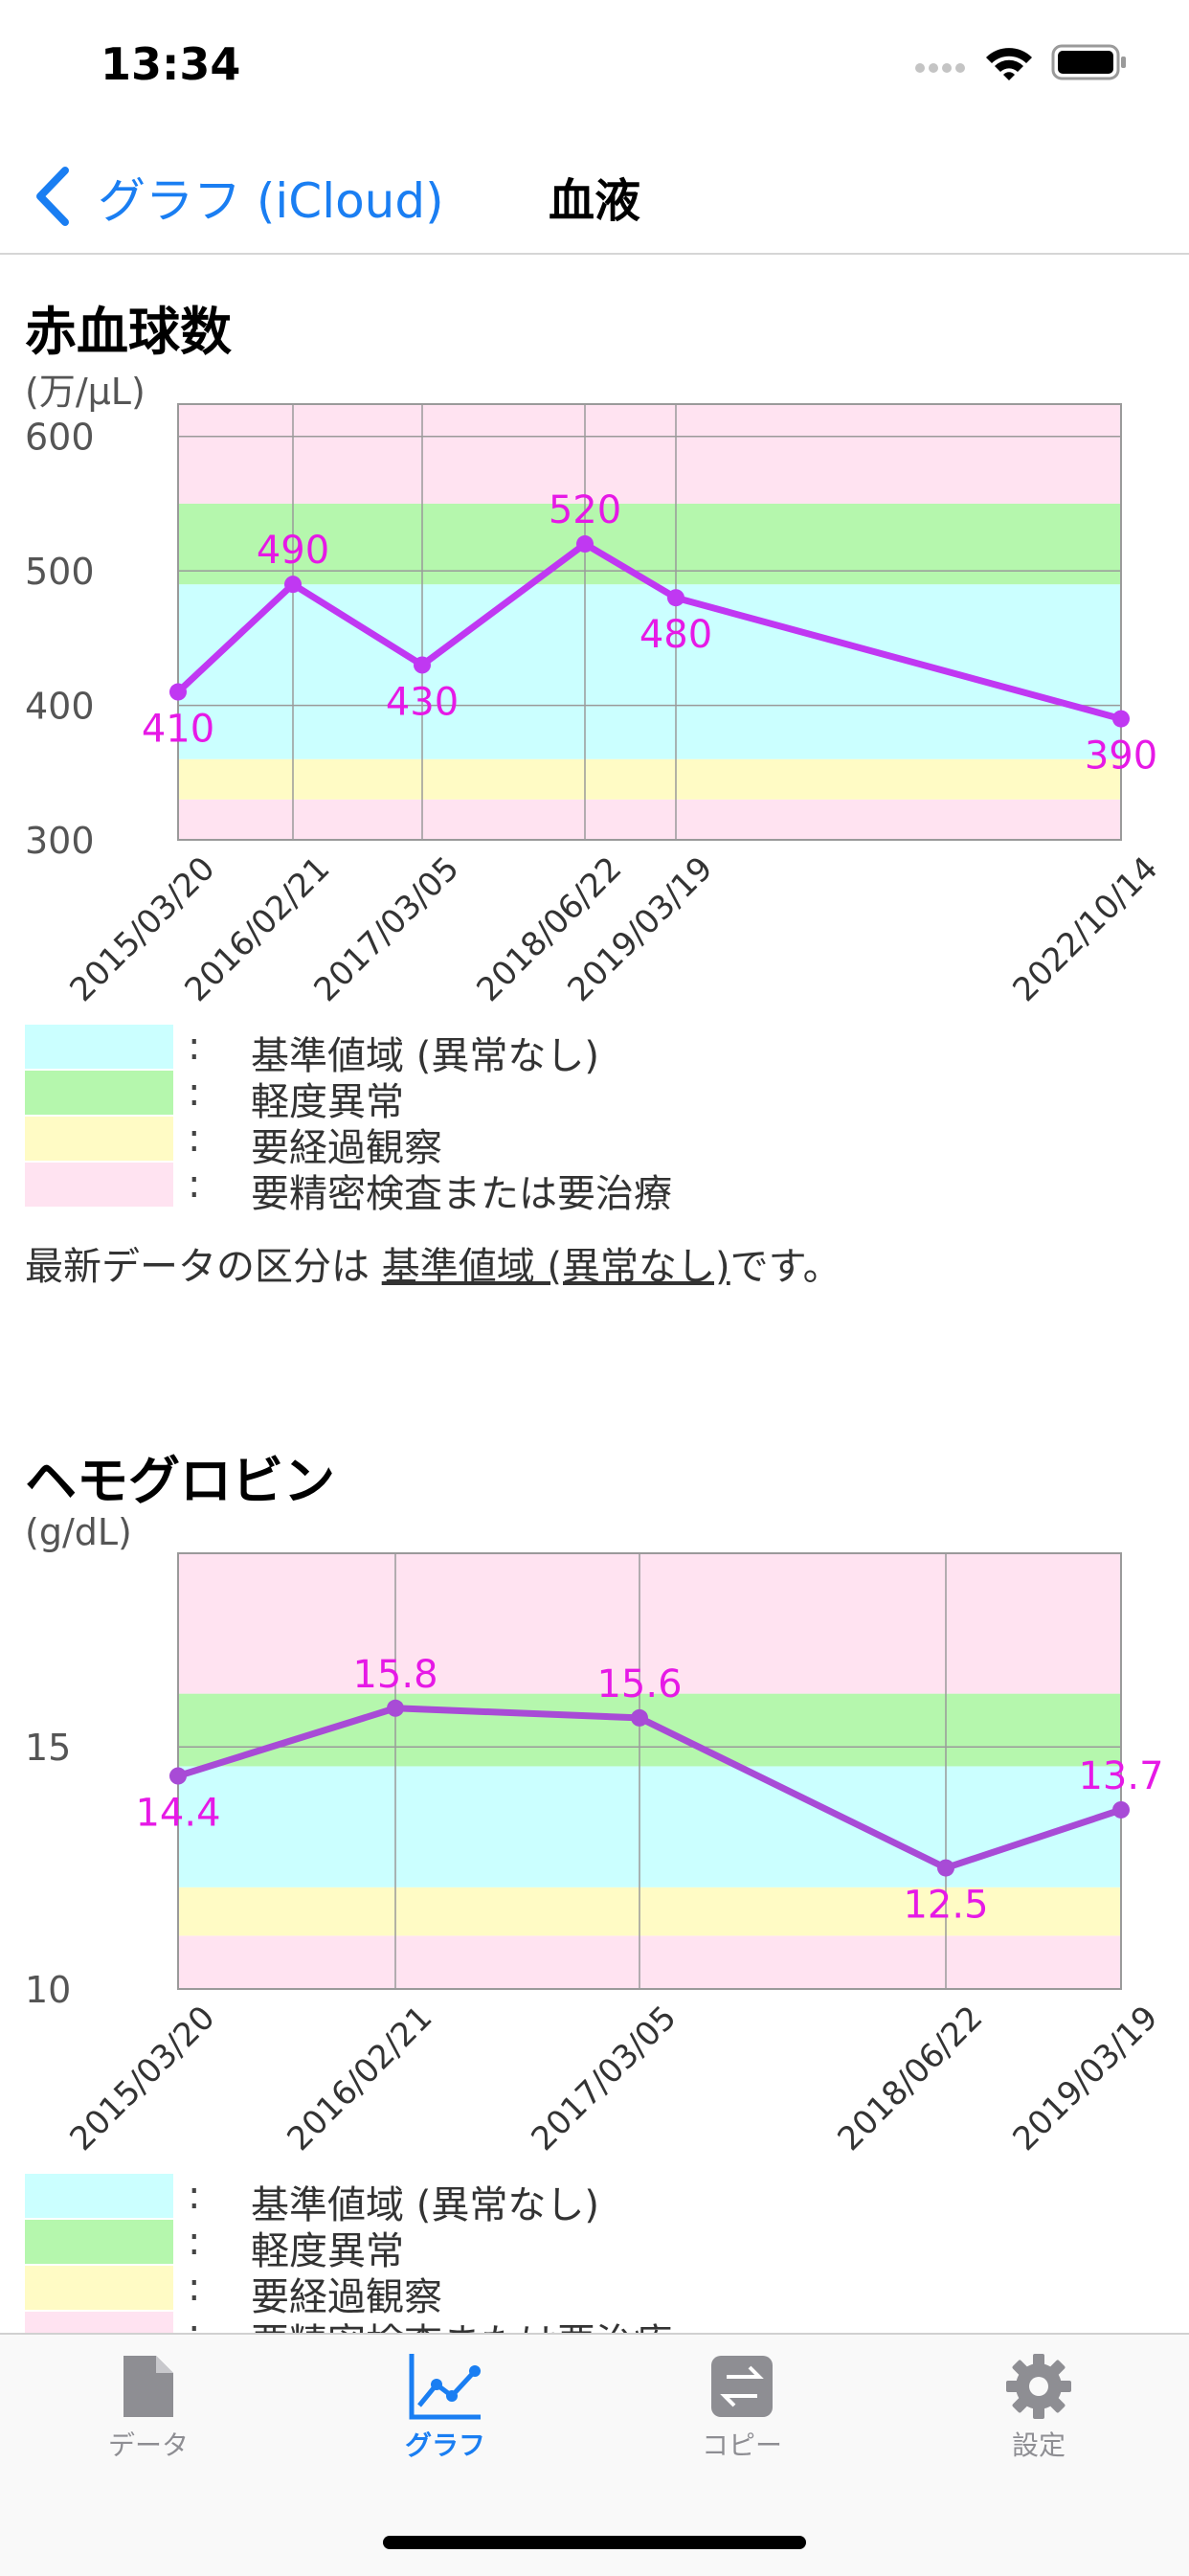 The width and height of the screenshot is (1189, 2576). I want to click on summary-suffix: です。, so click(785, 1267).